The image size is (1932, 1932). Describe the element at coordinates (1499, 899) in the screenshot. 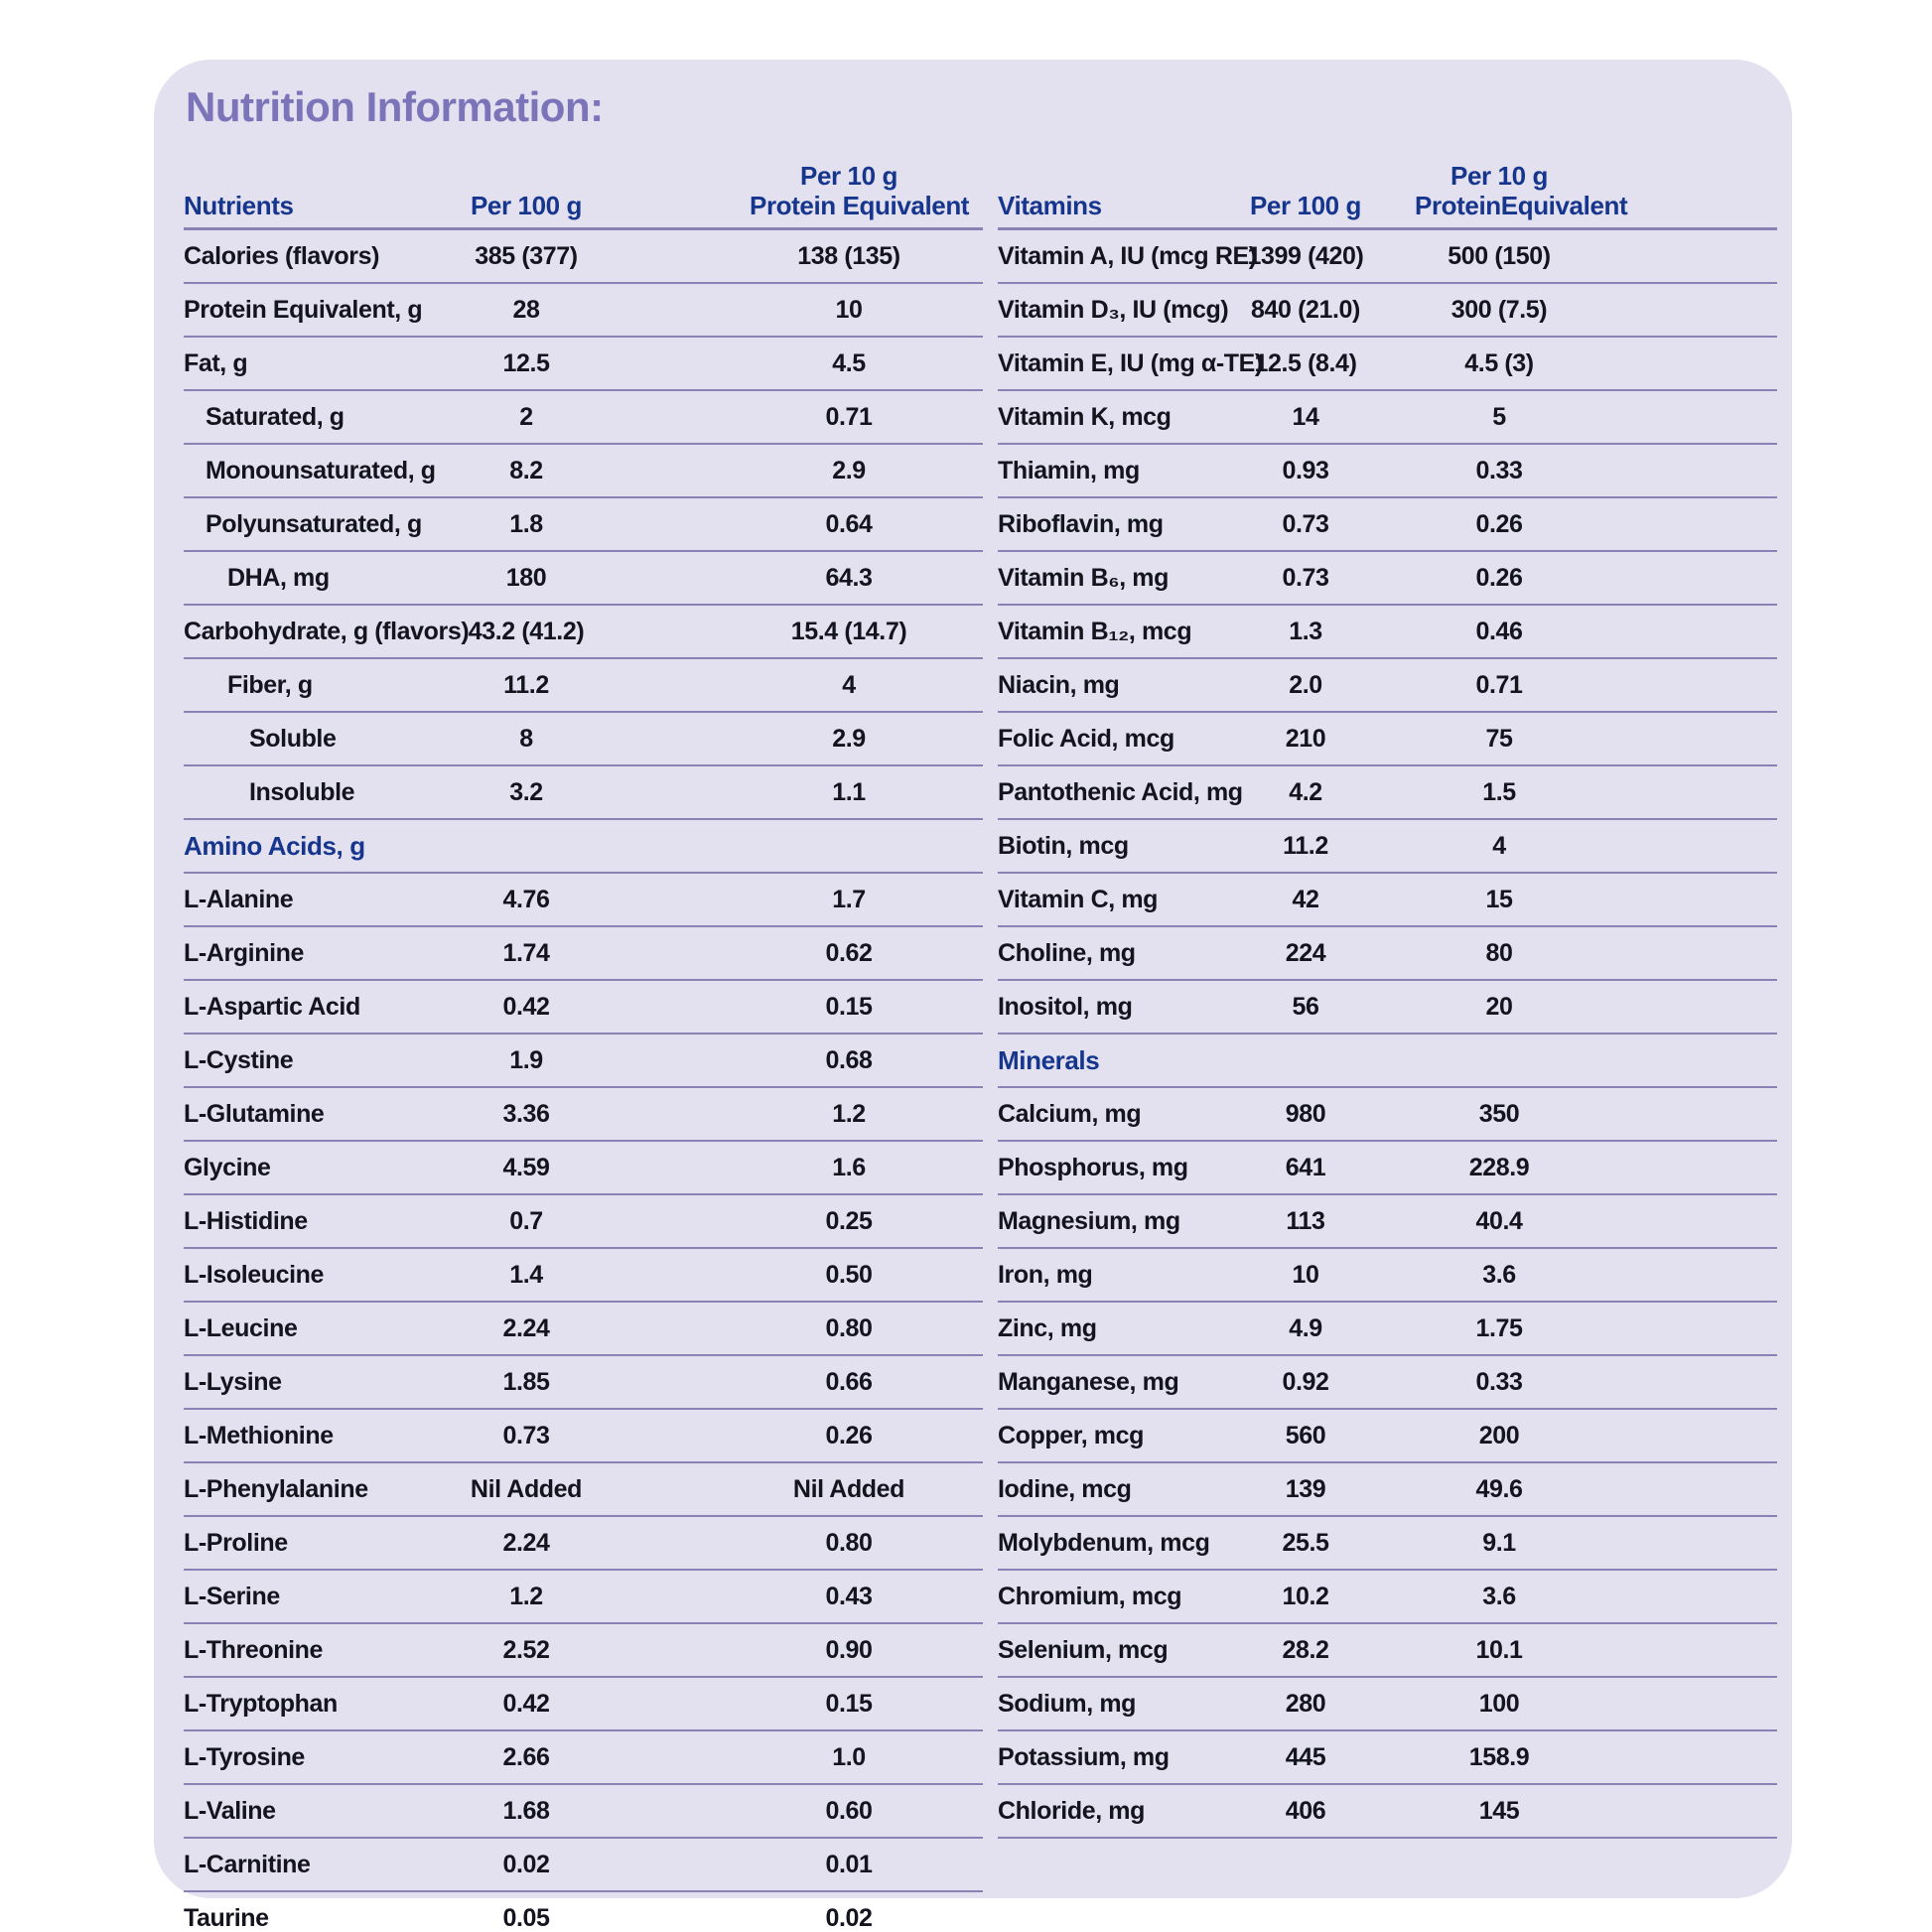

I see `value-per-10g-protein-equivalent: 15` at that location.